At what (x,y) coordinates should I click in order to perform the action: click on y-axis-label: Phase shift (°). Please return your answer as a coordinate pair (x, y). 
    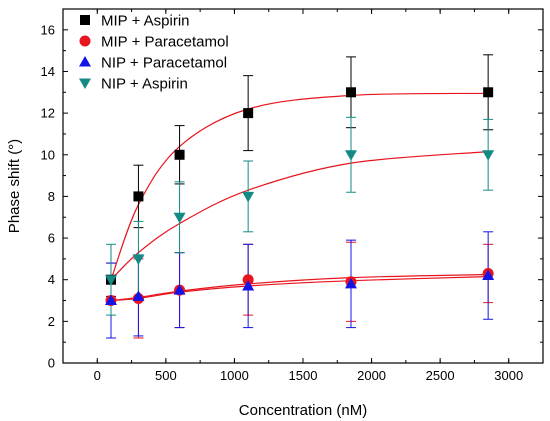
    Looking at the image, I should click on (14, 186).